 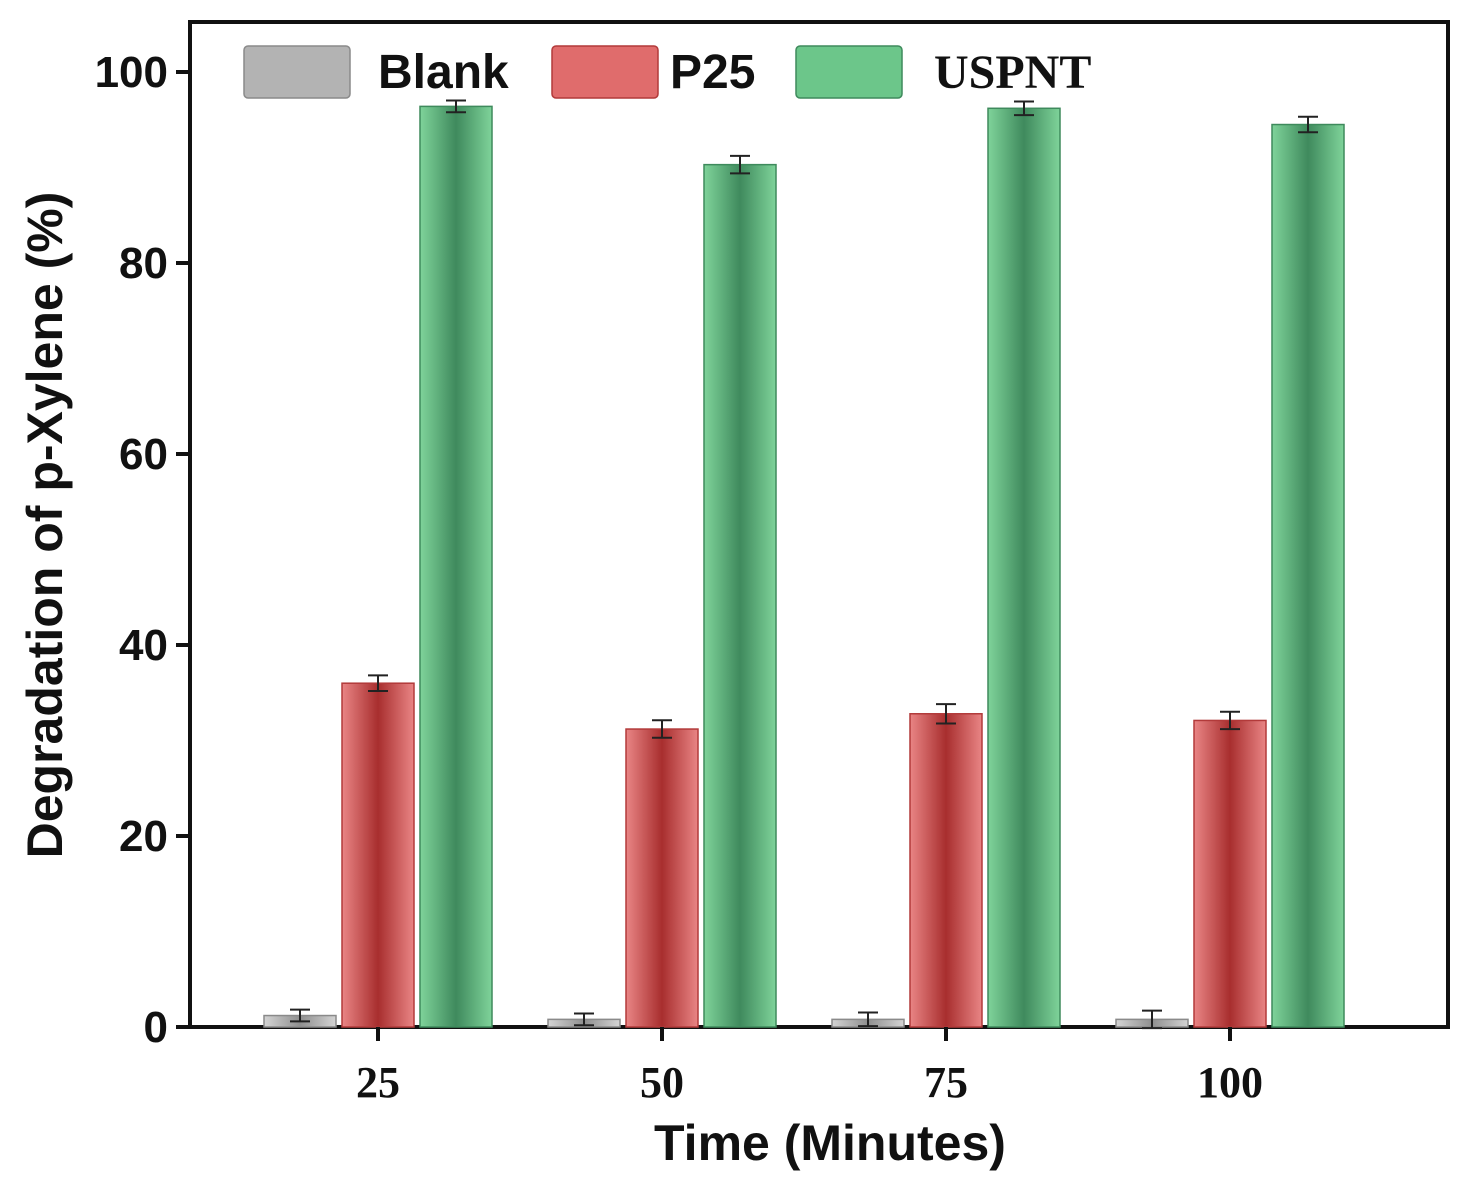 I want to click on legend-label: USPNT, so click(x=1012, y=72).